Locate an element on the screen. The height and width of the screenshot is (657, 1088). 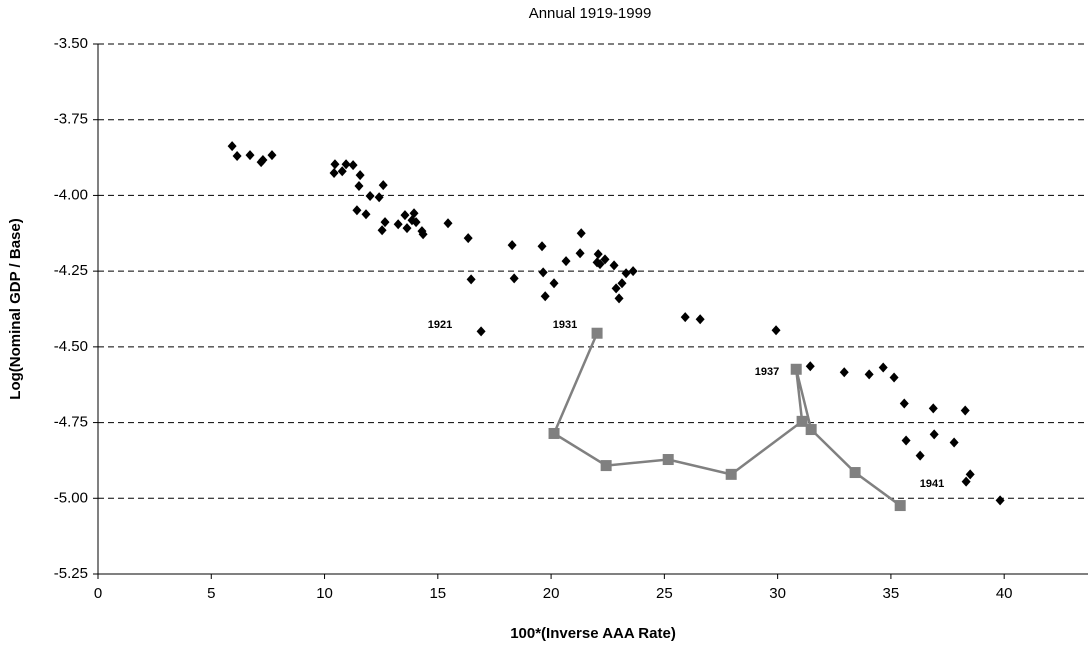
annotation: 1931 is located at coordinates (565, 325).